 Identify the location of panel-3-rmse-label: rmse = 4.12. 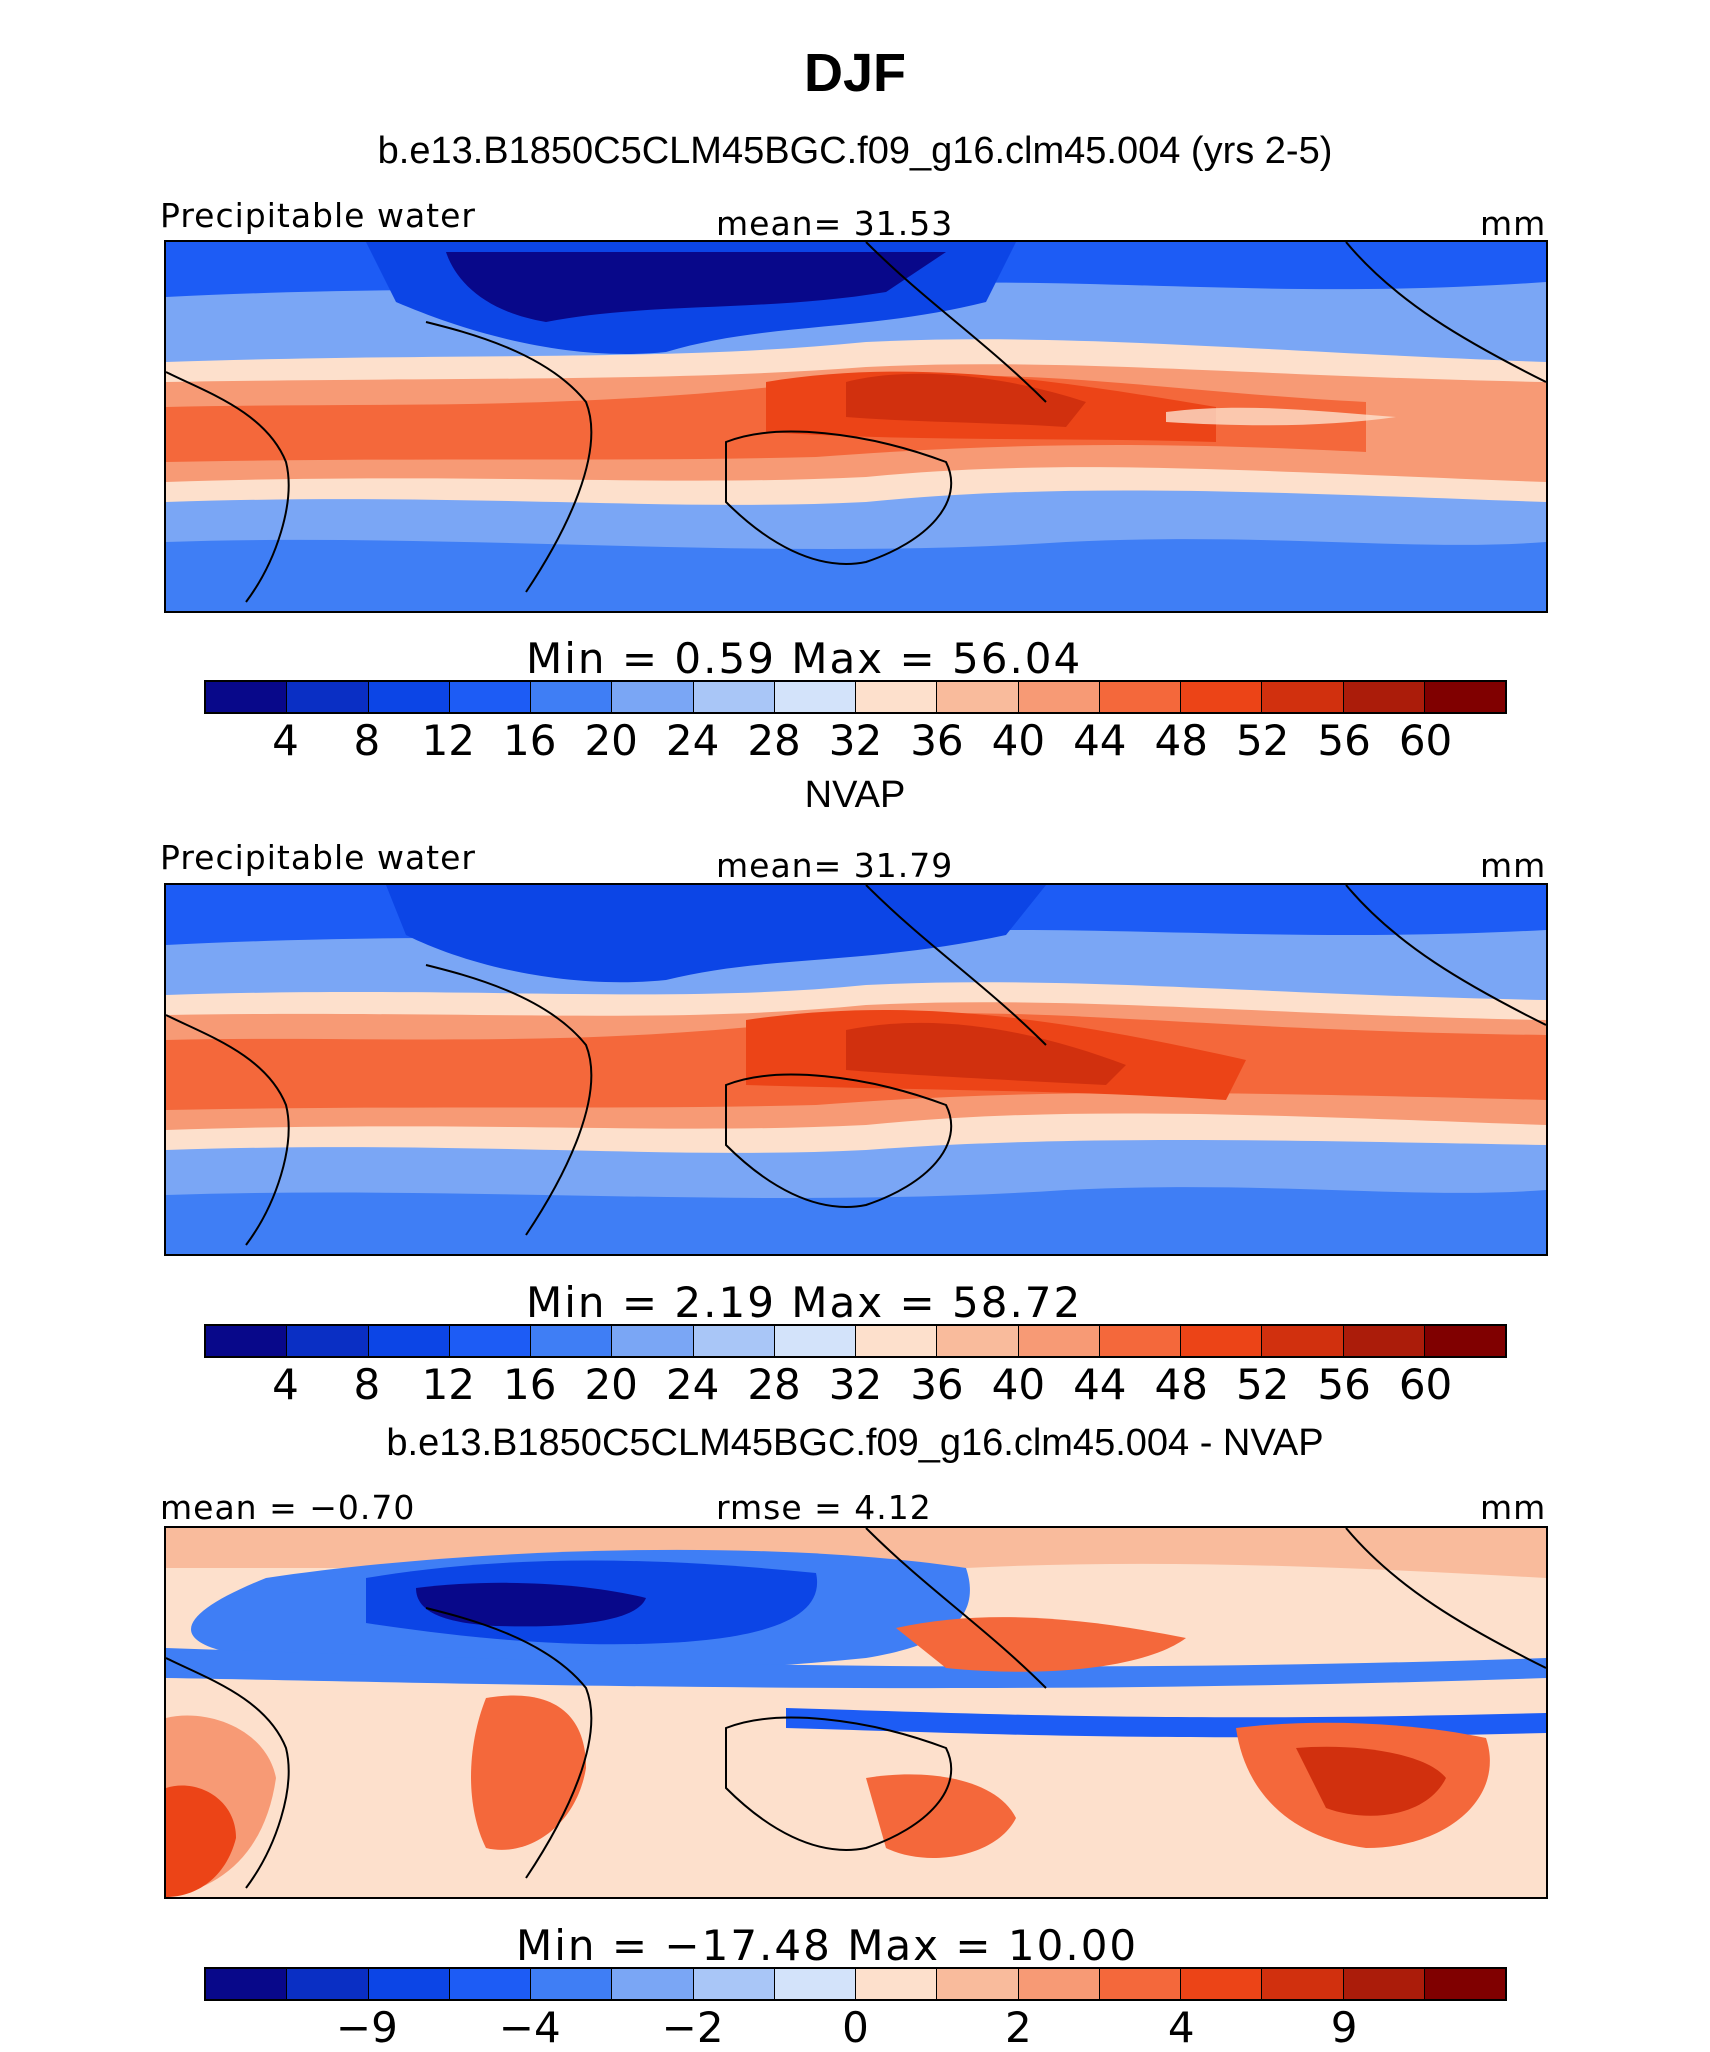
(824, 1507).